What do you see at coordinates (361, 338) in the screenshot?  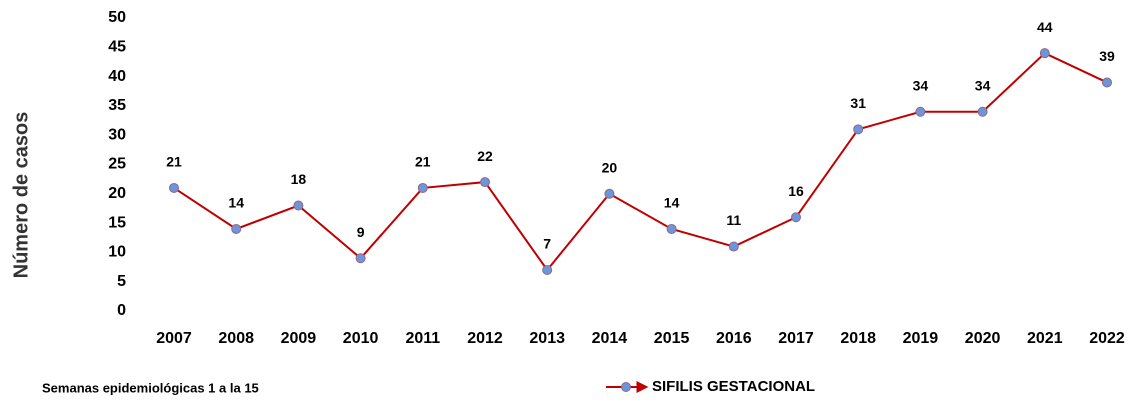 I see `x-tick-label: 2010` at bounding box center [361, 338].